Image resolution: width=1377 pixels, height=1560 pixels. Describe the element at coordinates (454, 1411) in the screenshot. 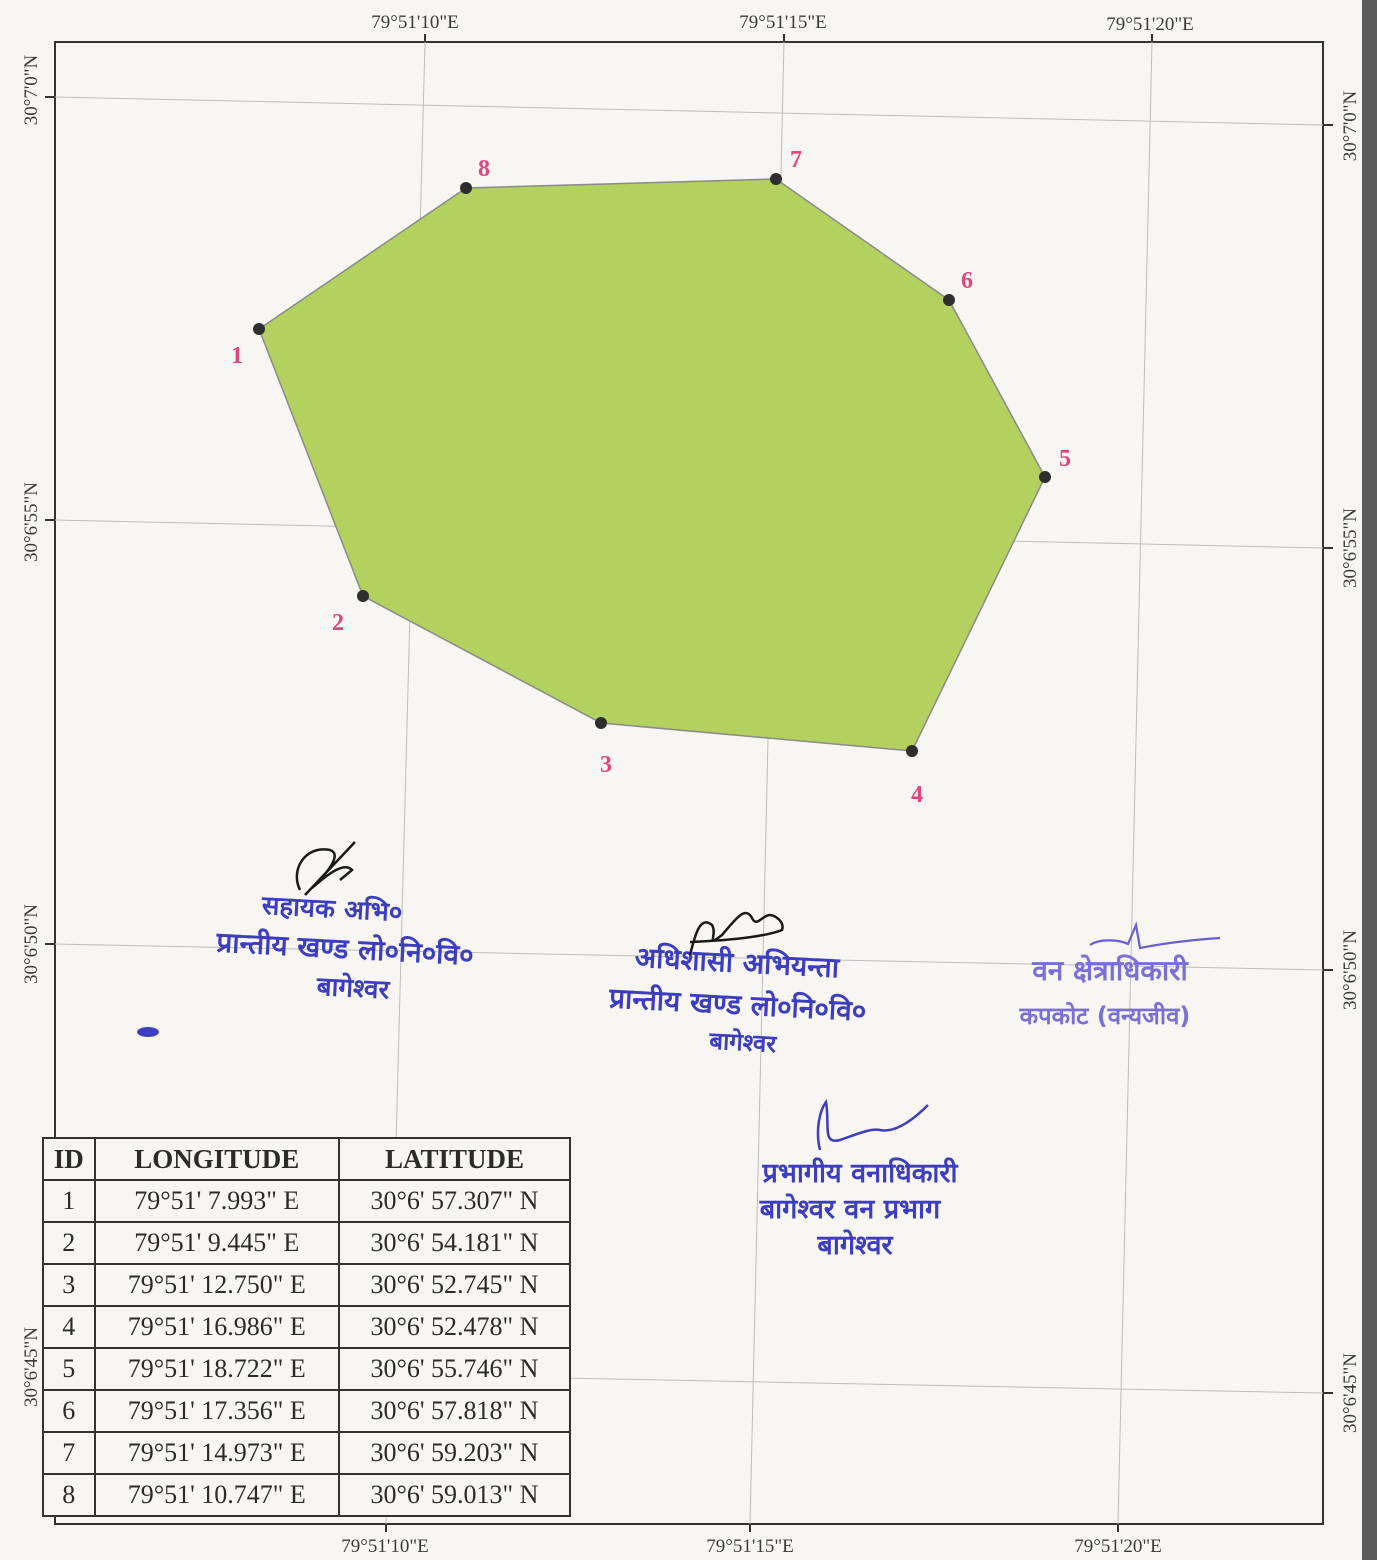

I see `cell-latitude: 30°6' 57.818" N` at that location.